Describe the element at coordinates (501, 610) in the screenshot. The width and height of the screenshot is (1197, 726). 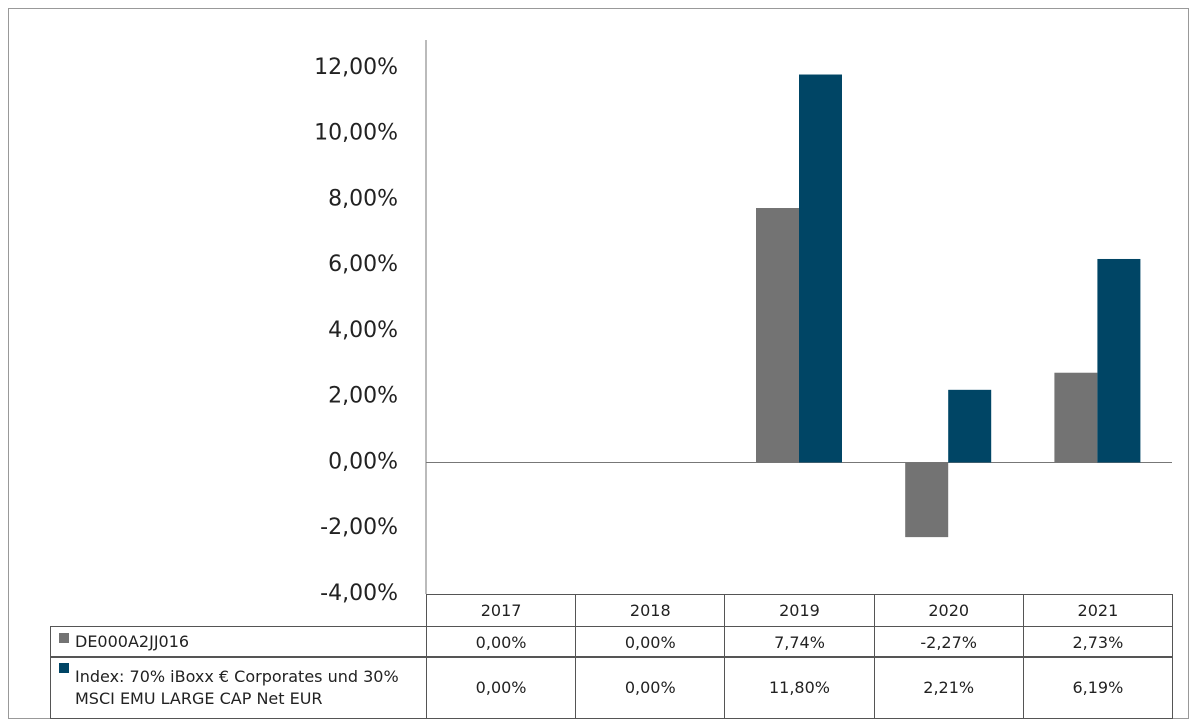
I see `category-cell: 2017` at that location.